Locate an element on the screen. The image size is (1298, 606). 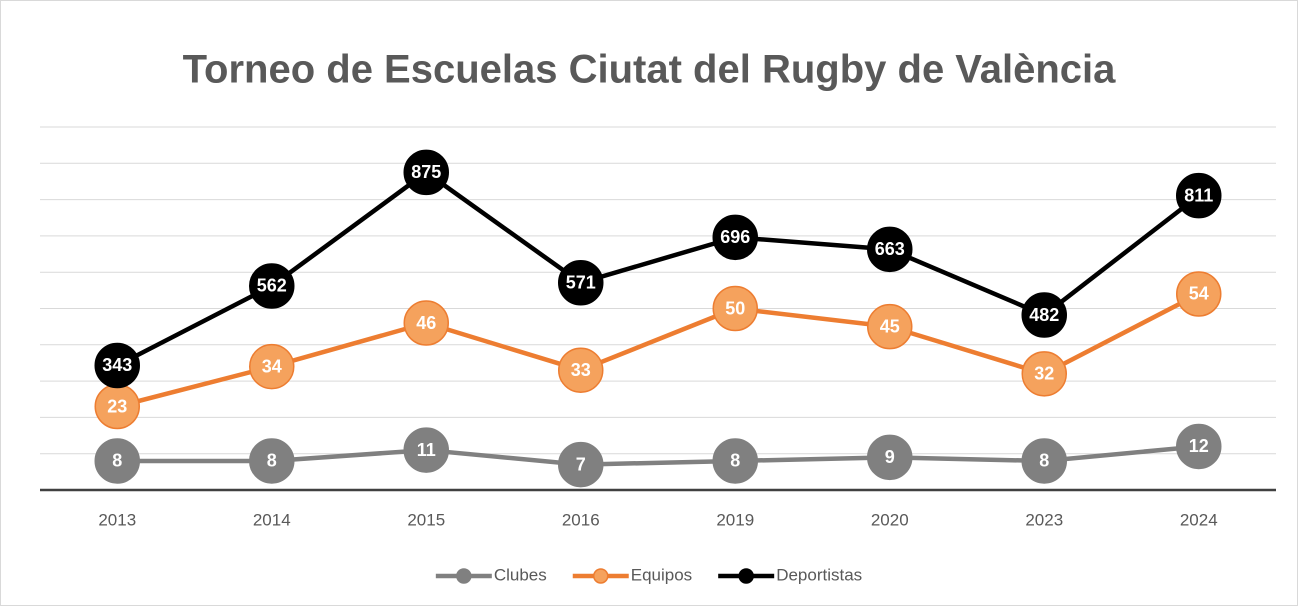
data-label: 811 is located at coordinates (1198, 195).